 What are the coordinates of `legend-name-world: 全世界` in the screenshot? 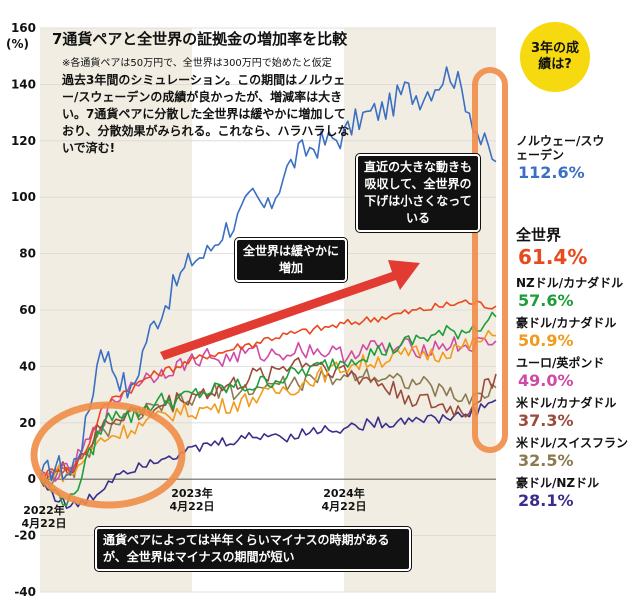 It's located at (539, 235).